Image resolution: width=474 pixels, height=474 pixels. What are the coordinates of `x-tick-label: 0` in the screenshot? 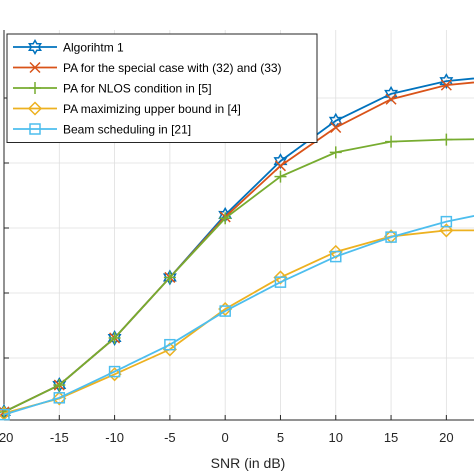 It's located at (225, 437).